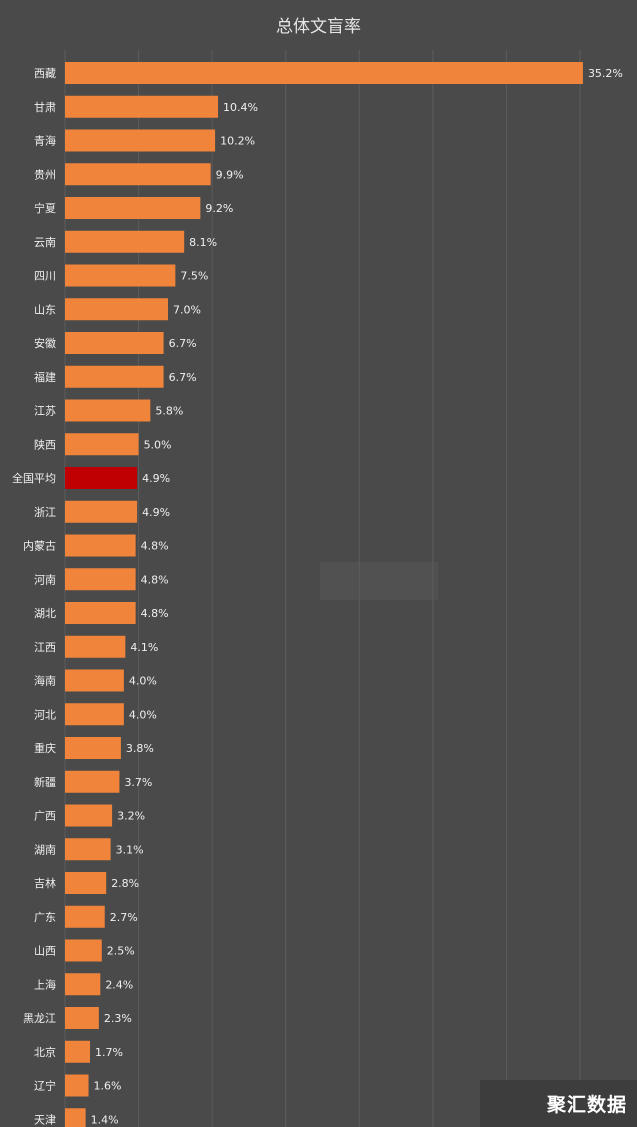 This screenshot has height=1127, width=637. What do you see at coordinates (124, 917) in the screenshot?
I see `value-label: 2.7%` at bounding box center [124, 917].